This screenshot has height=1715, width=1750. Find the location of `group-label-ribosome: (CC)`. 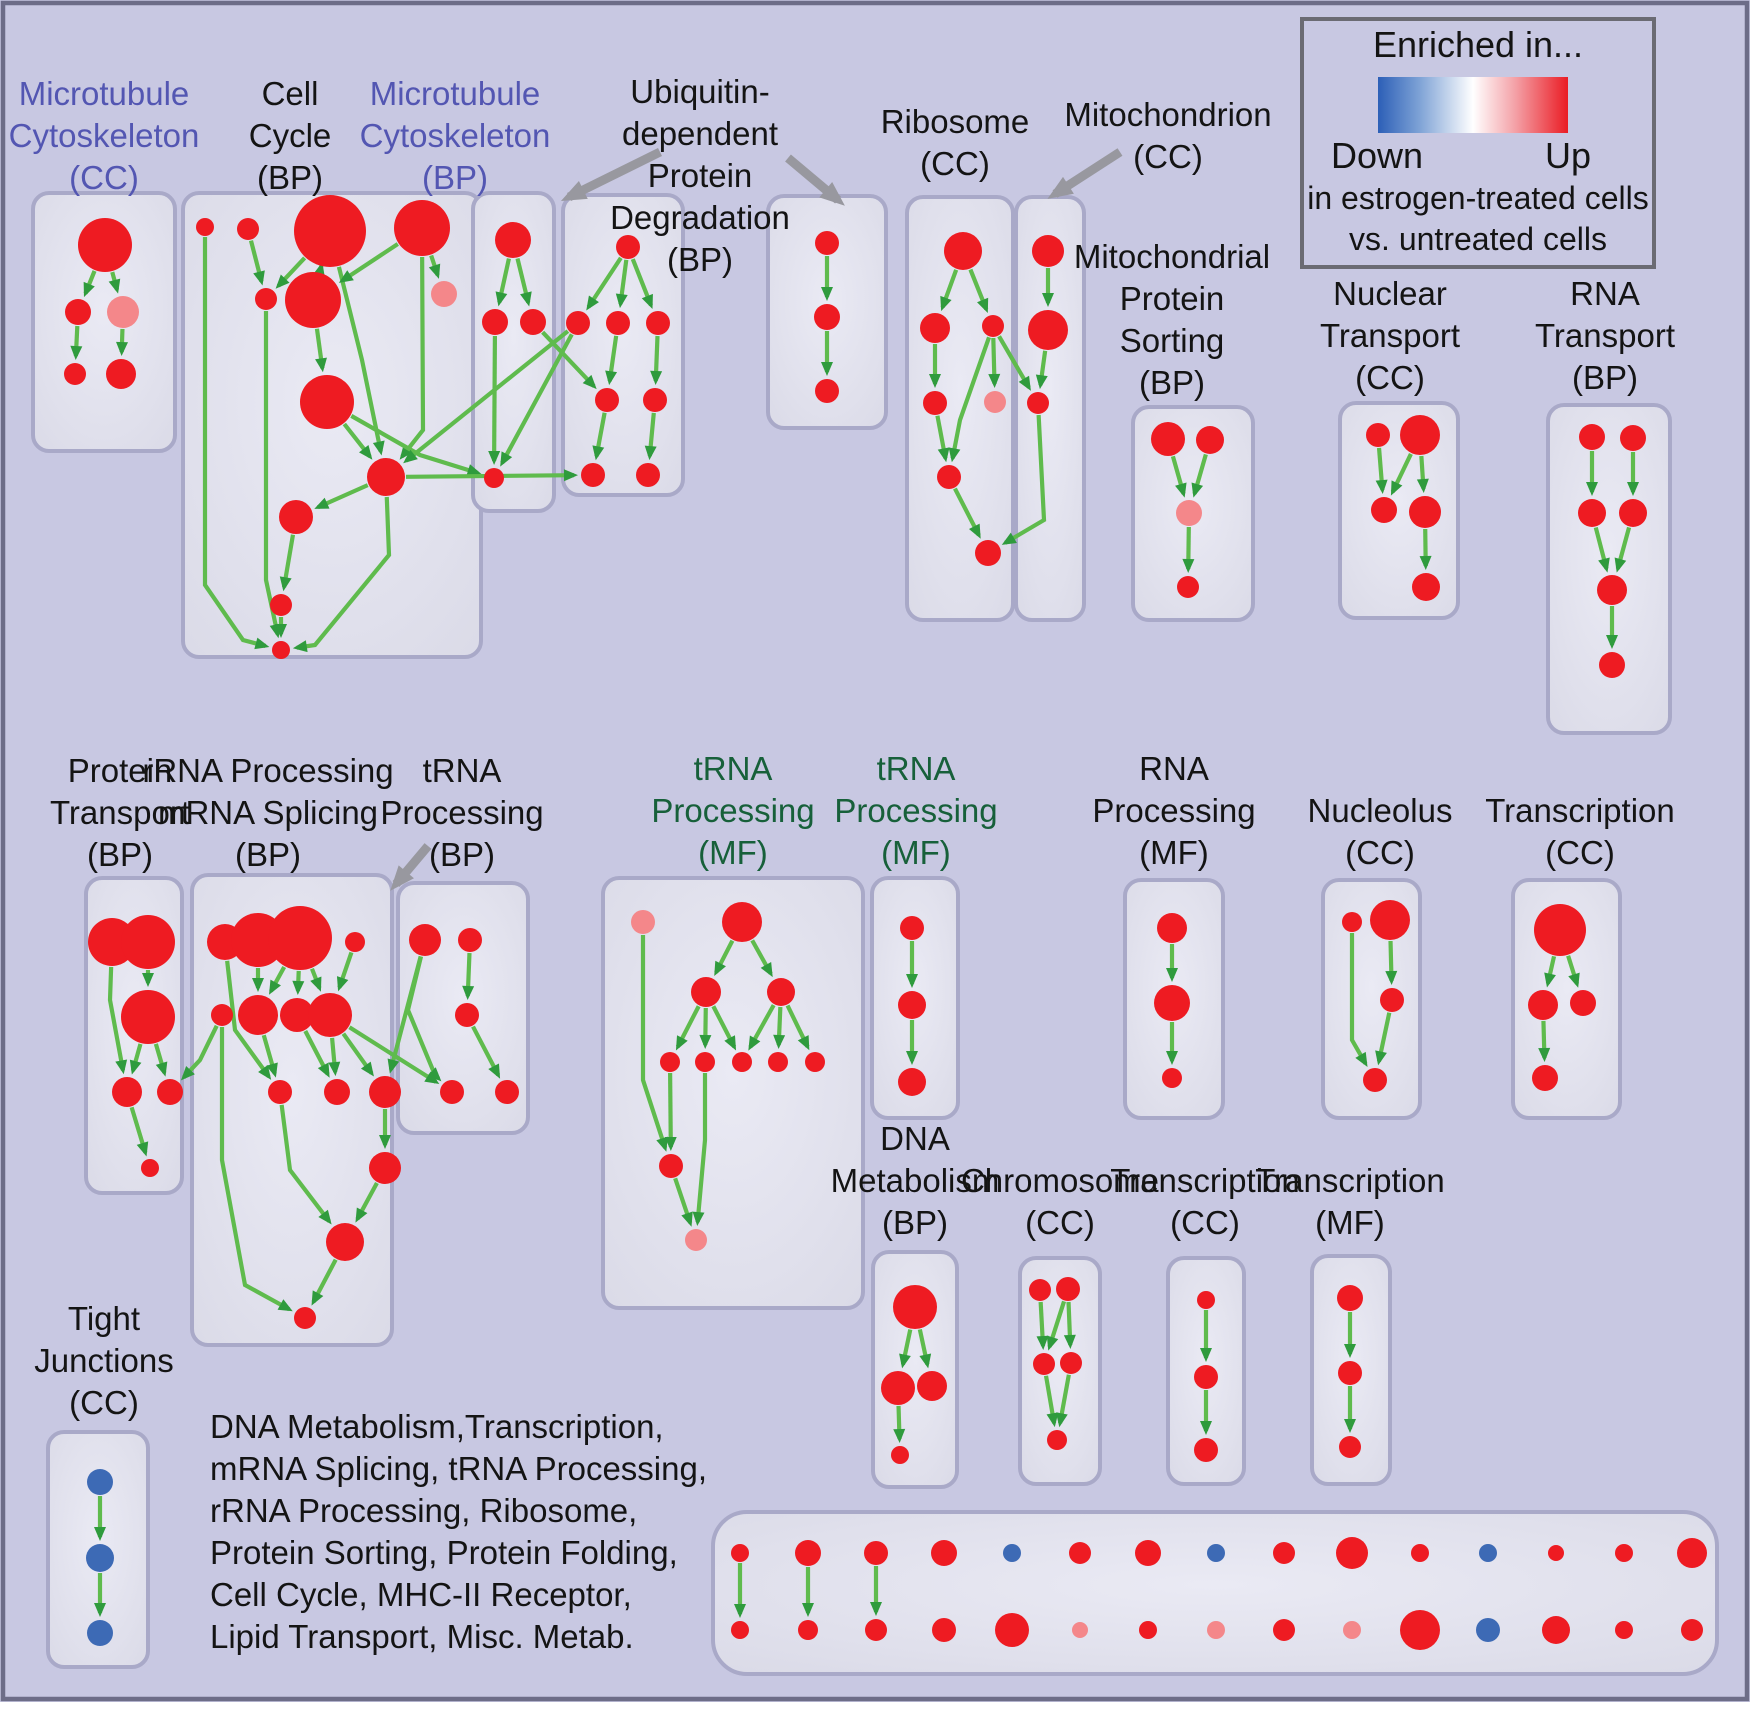

group-label-ribosome: (CC) is located at coordinates (955, 163).